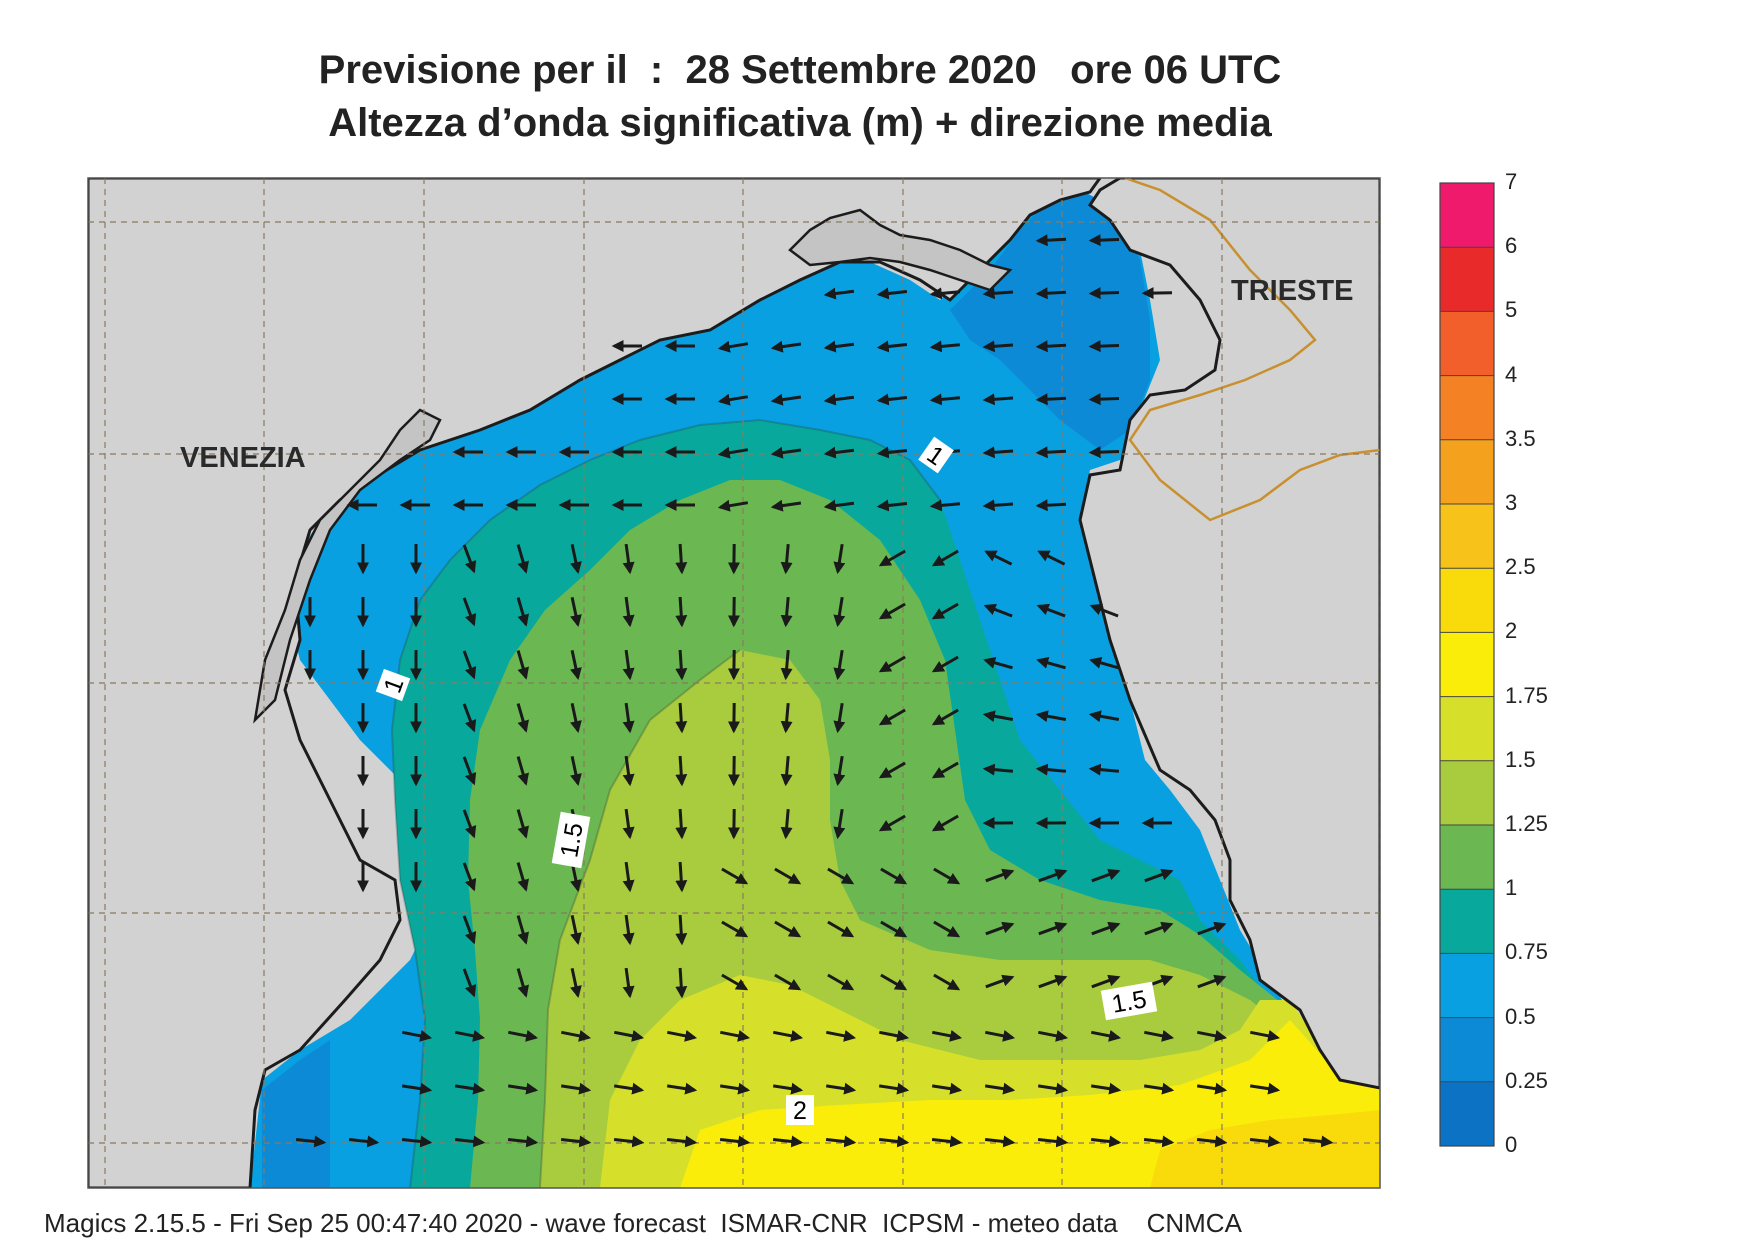 The image size is (1755, 1242). I want to click on contour-label-1.5-w: 1.5, so click(572, 840).